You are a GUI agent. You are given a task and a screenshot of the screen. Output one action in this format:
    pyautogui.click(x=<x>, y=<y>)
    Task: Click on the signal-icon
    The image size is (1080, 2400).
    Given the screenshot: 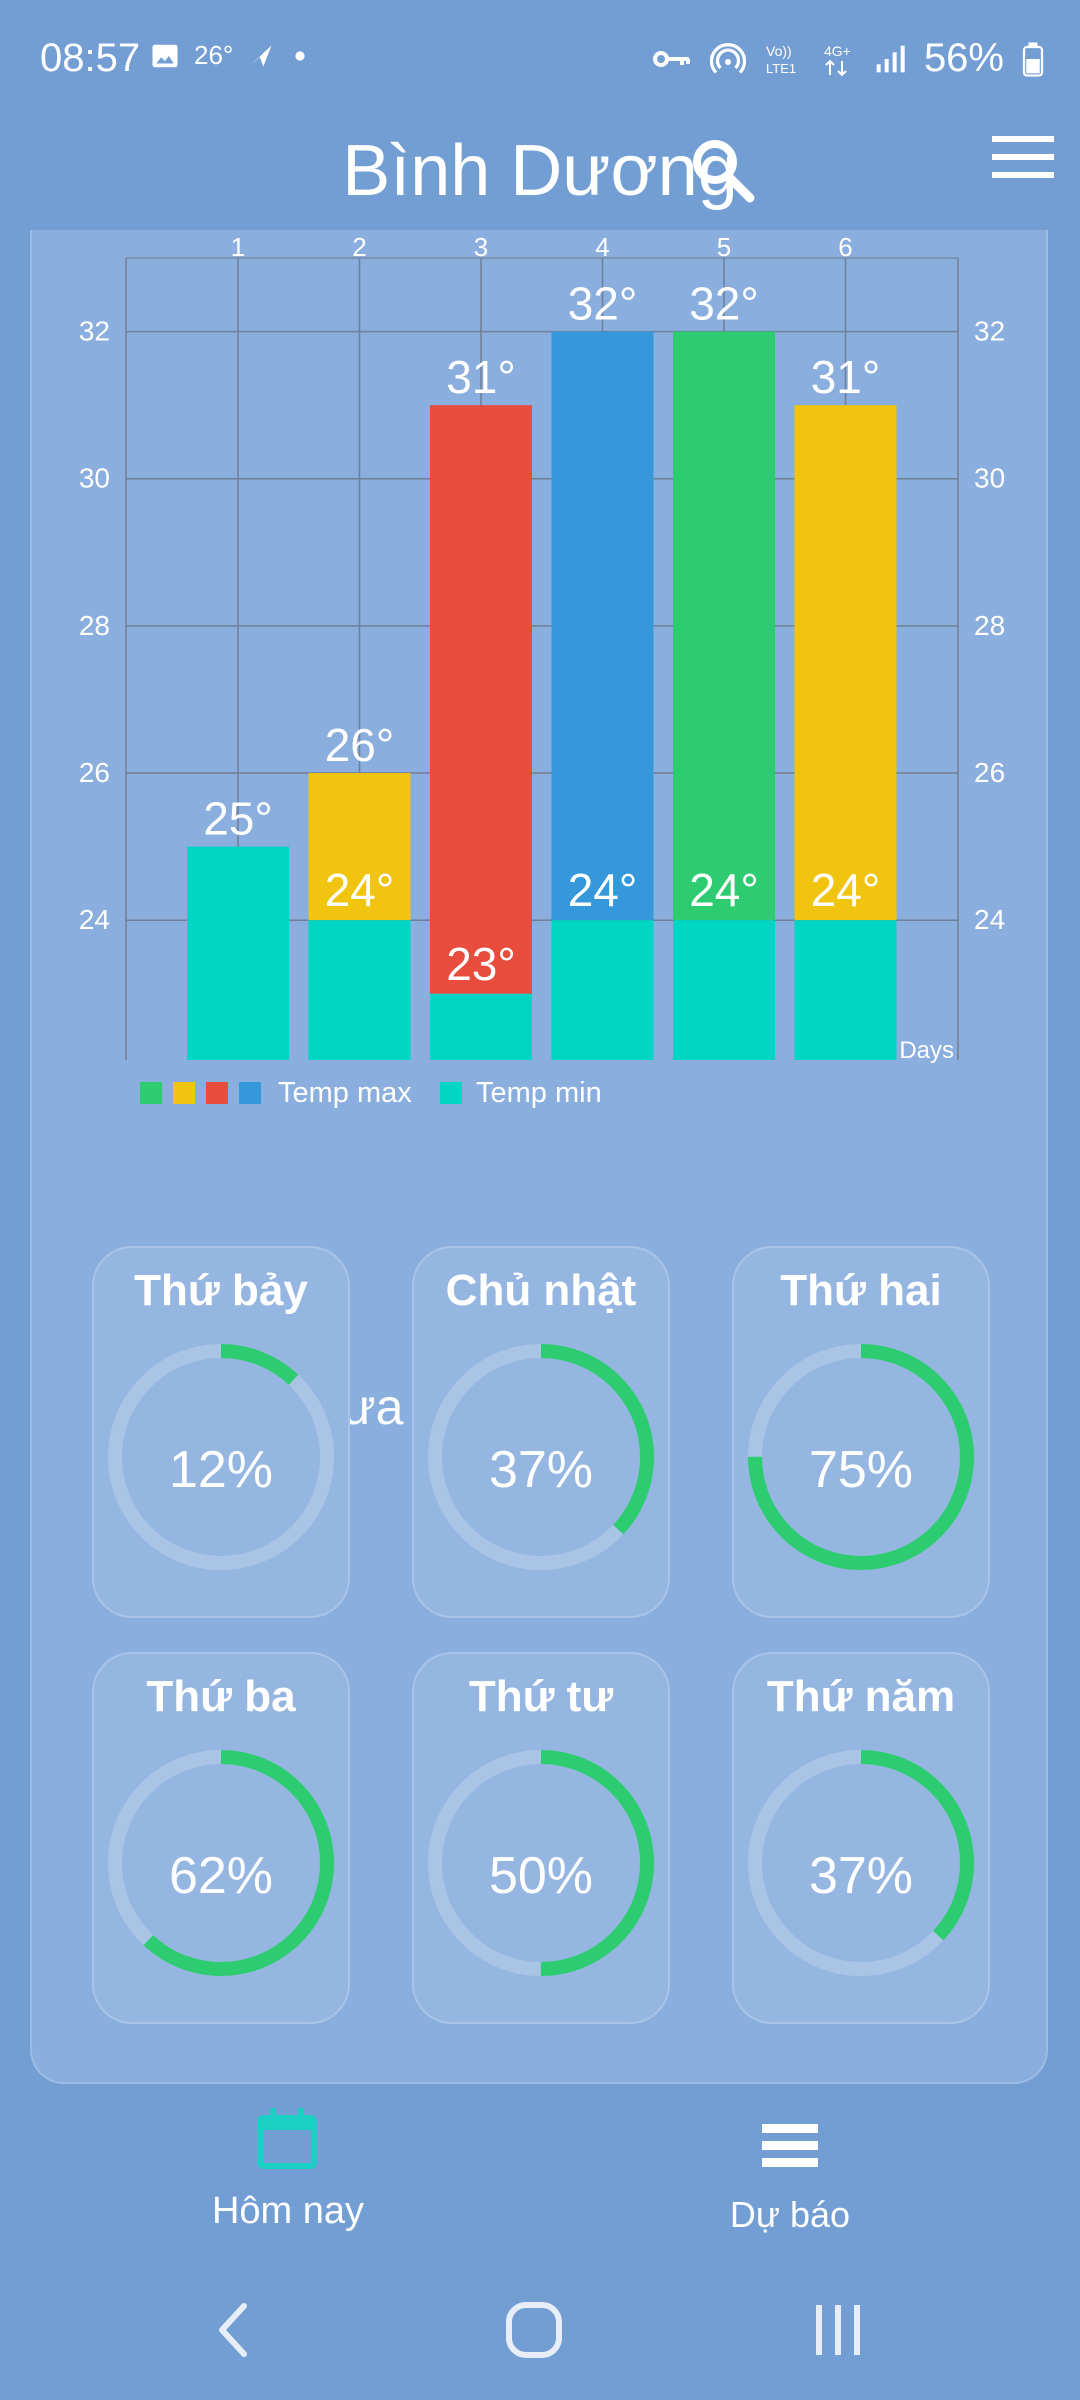 What is the action you would take?
    pyautogui.click(x=890, y=58)
    